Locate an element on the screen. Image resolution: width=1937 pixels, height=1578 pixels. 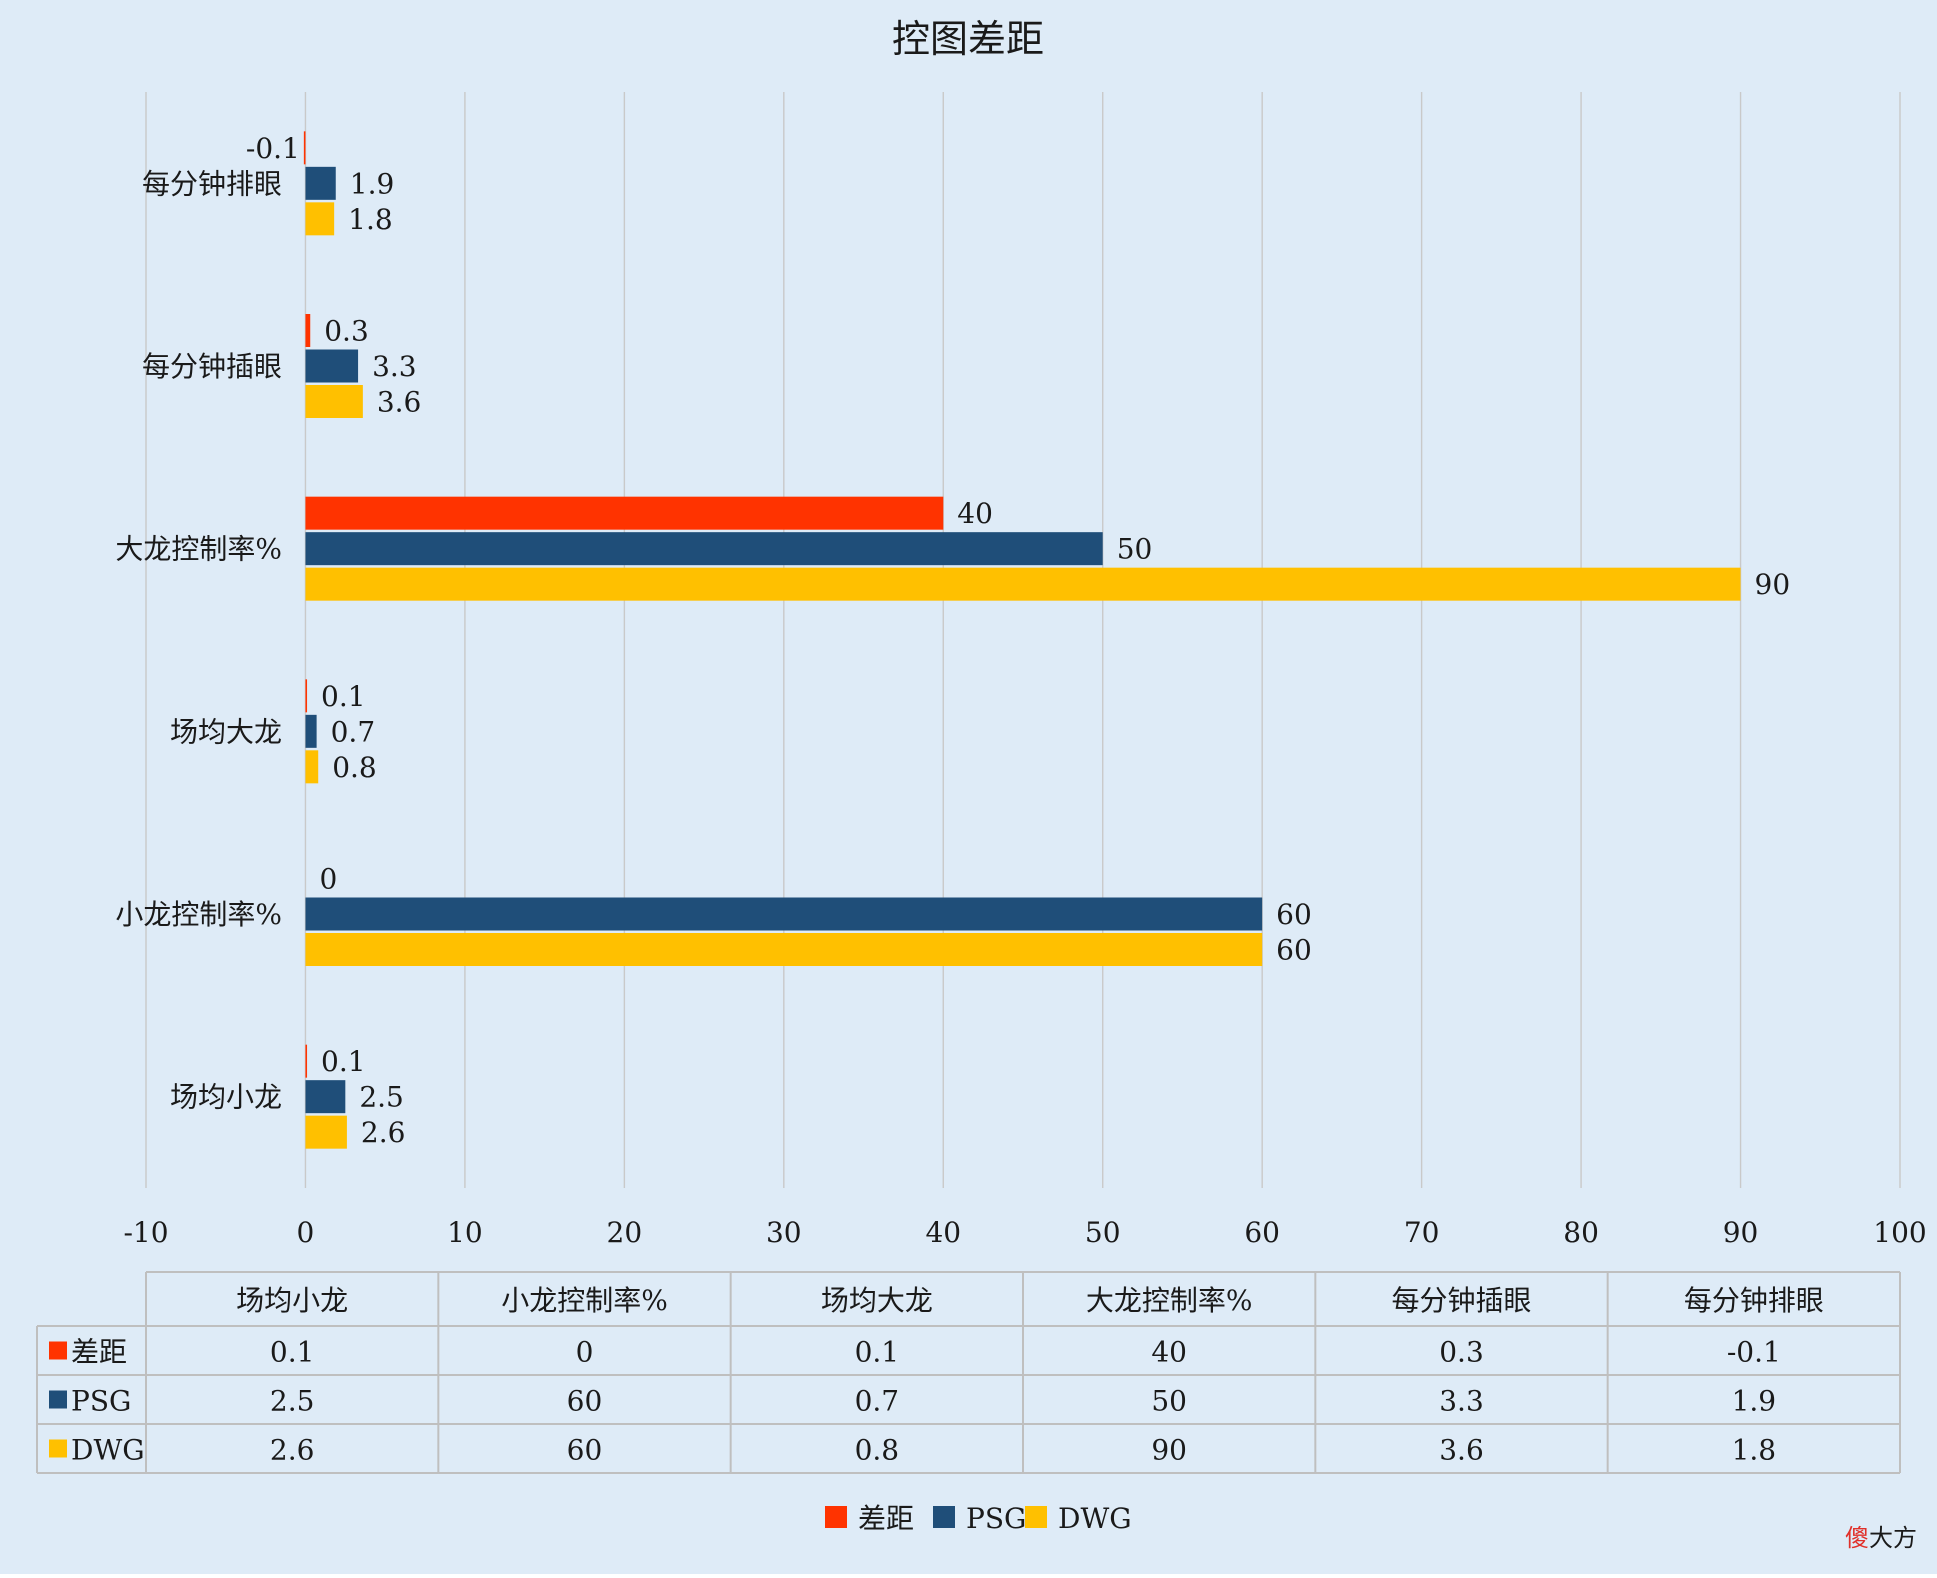
category-label: 每分钟排眼 is located at coordinates (212, 183).